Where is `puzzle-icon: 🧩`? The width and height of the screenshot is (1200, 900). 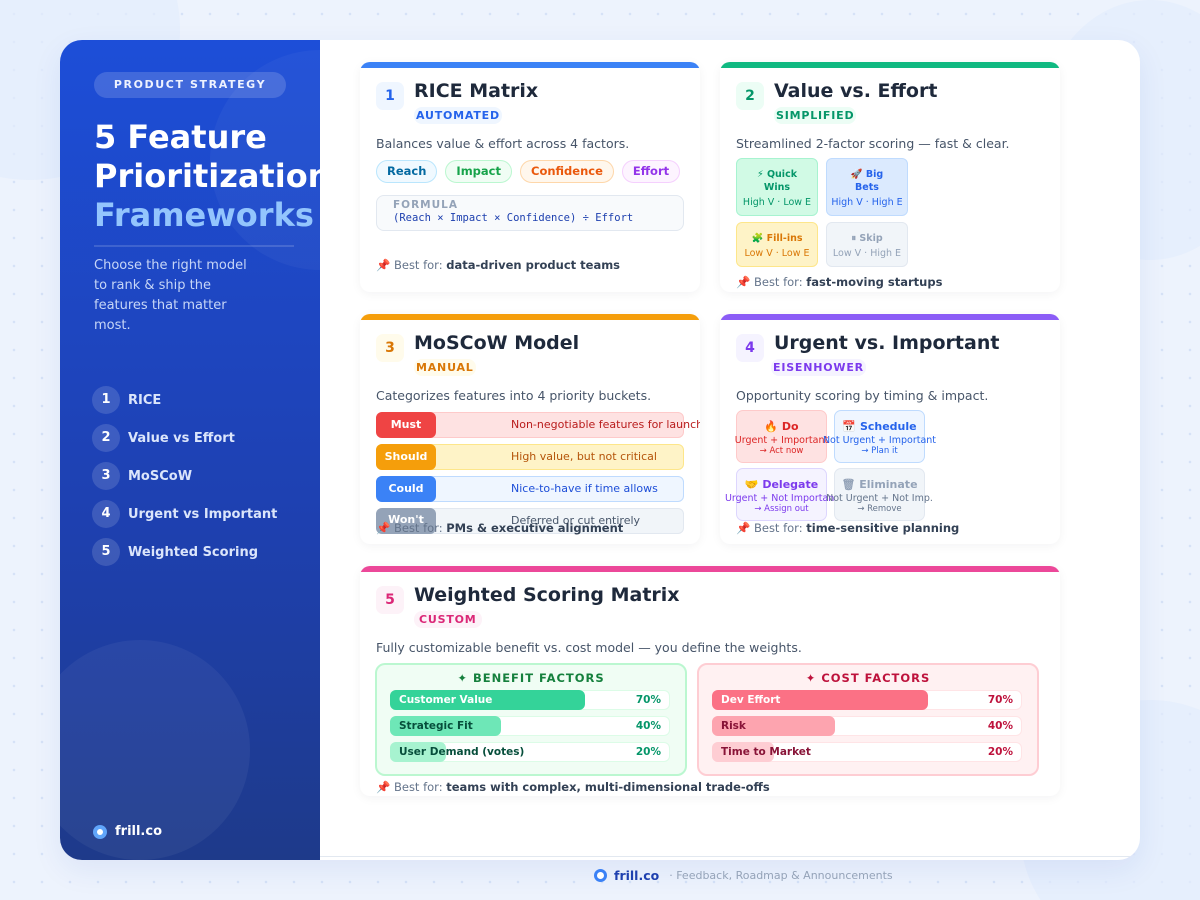 puzzle-icon: 🧩 is located at coordinates (757, 238).